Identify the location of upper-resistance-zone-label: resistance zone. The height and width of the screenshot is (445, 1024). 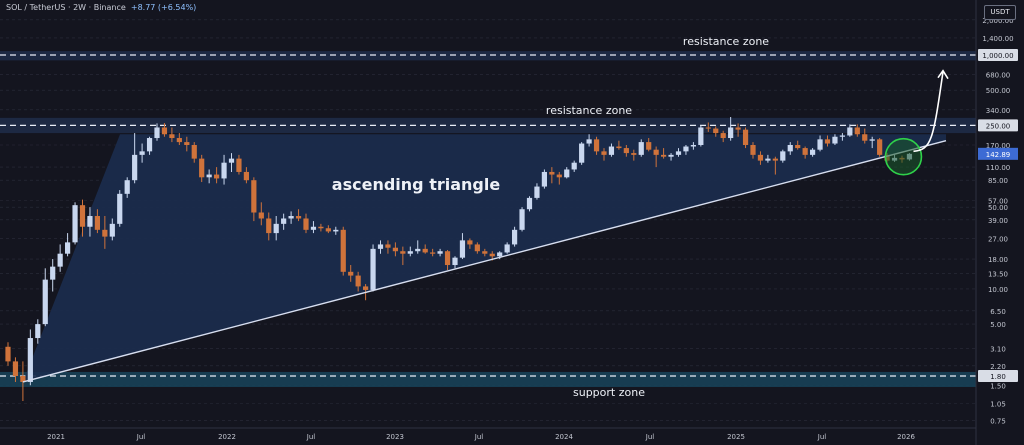
(726, 41).